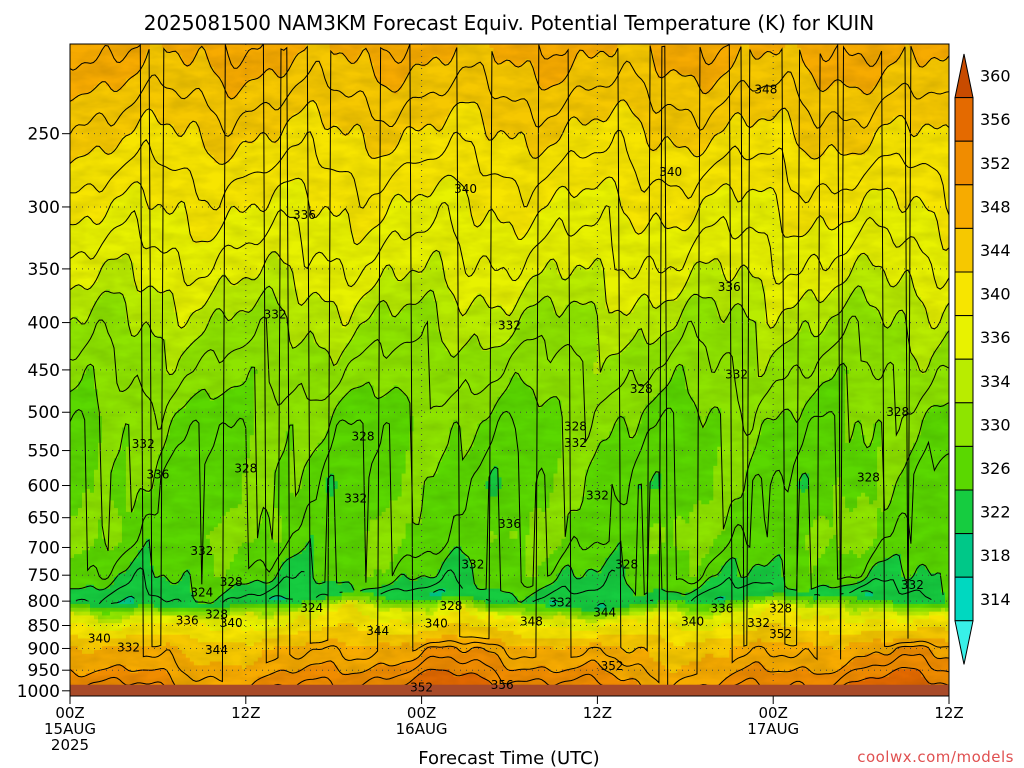  I want to click on colorbar-label: 322, so click(995, 512).